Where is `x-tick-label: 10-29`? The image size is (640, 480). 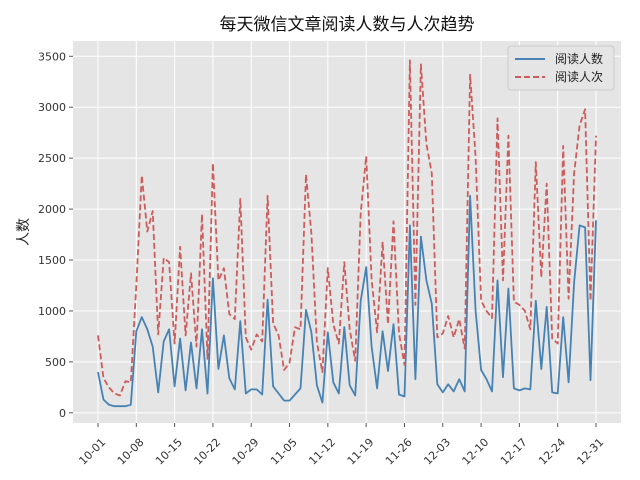
x-tick-label: 10-29 is located at coordinates (246, 452).